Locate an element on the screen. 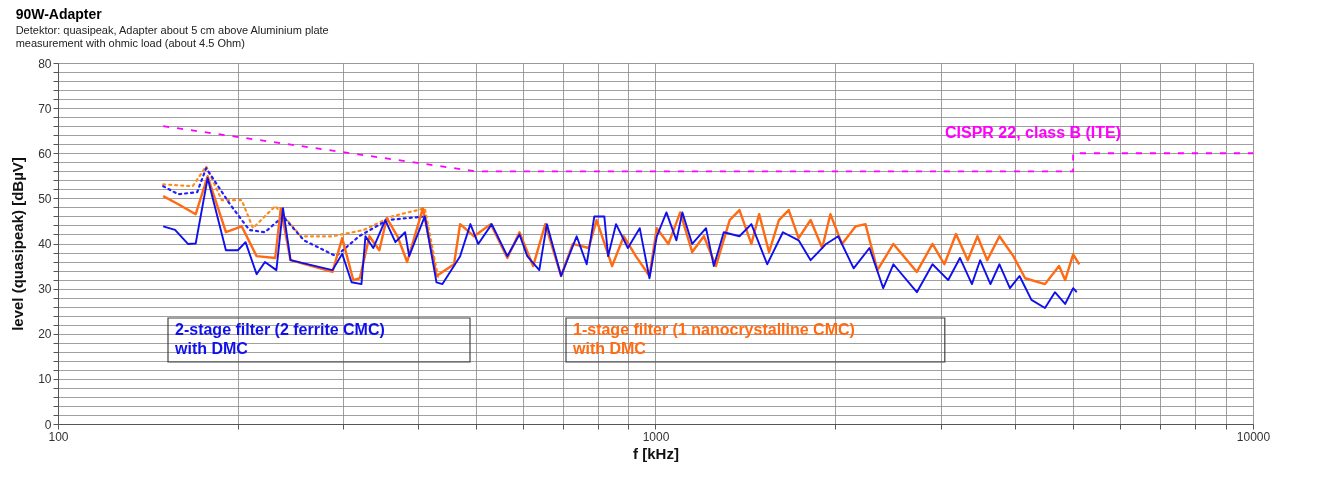 The image size is (1330, 489). y-tick-label: 30 is located at coordinates (45, 289).